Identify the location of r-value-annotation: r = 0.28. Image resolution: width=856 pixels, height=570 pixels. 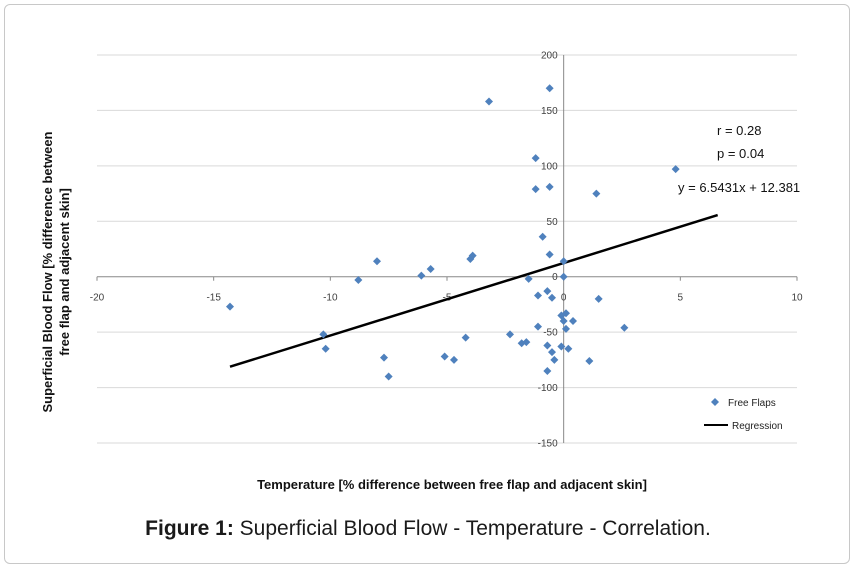
(739, 130).